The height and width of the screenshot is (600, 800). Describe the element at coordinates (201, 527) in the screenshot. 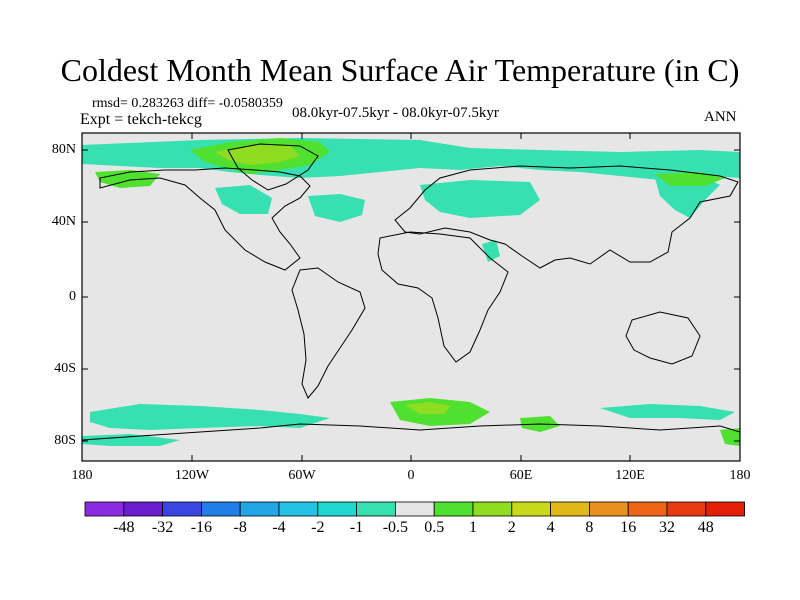

I see `colorbar-label: -16` at that location.